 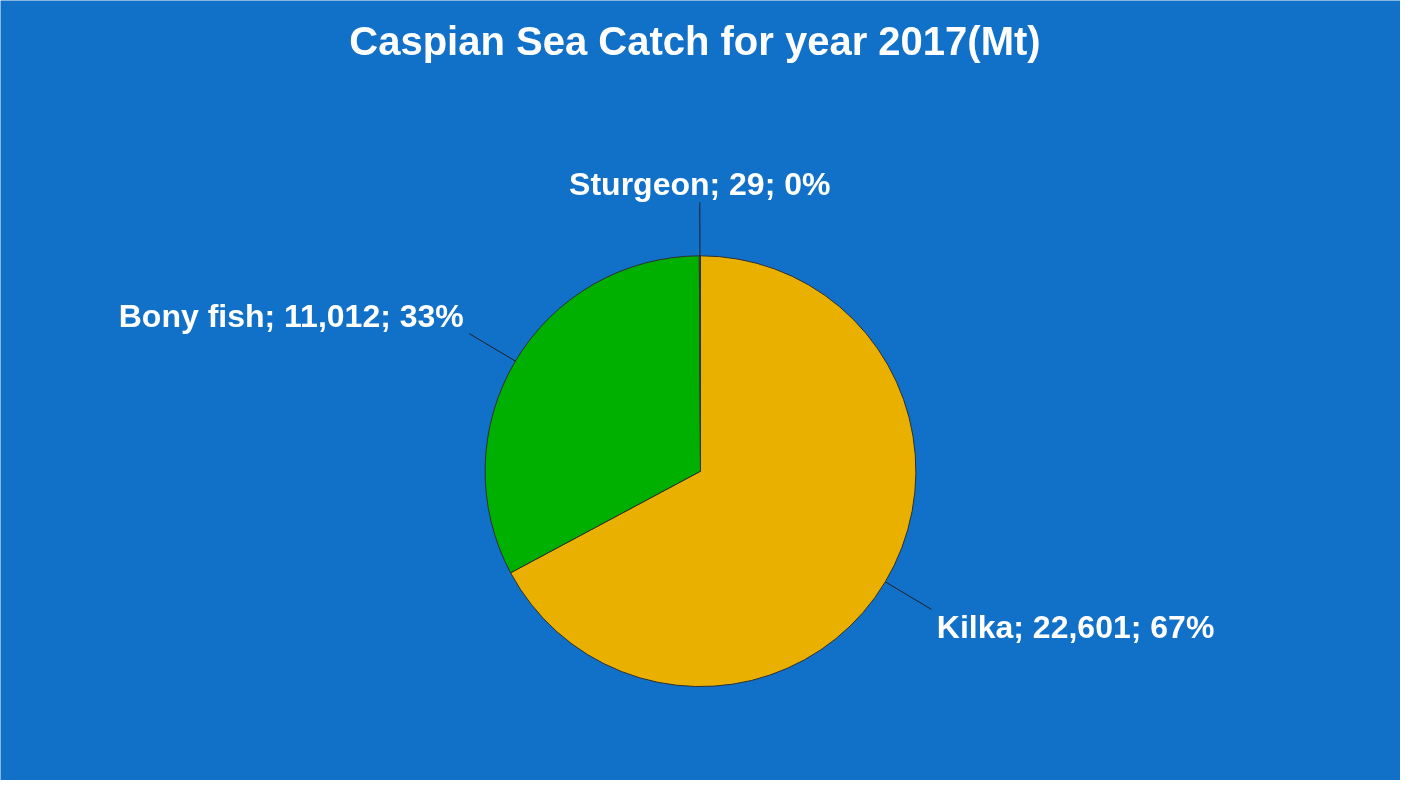 I want to click on slice-label: Sturgeon; 29; 0%, so click(x=700, y=184).